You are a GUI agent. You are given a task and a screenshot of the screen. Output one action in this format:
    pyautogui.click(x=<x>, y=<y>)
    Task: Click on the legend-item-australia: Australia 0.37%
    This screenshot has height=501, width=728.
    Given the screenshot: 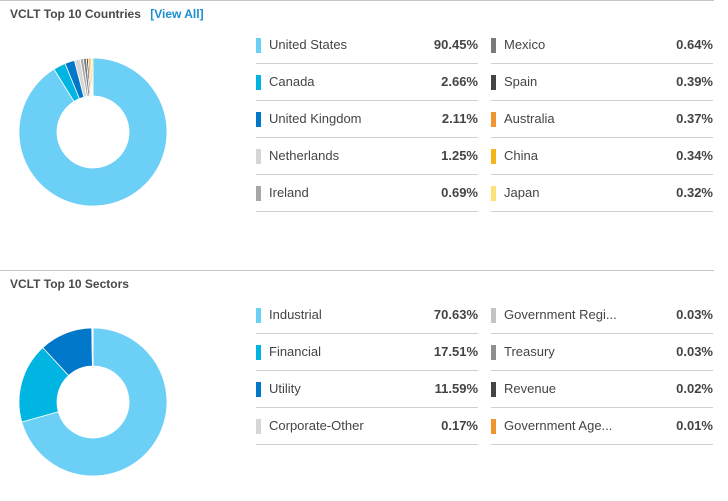 What is the action you would take?
    pyautogui.click(x=602, y=119)
    